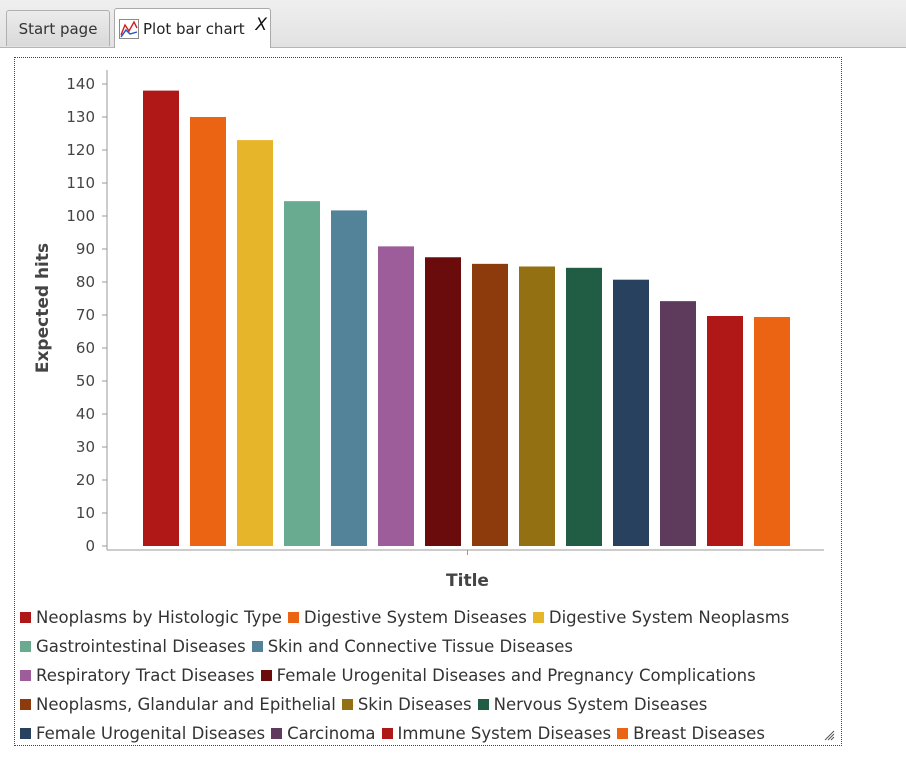  Describe the element at coordinates (80, 216) in the screenshot. I see `y-tick-label: 100` at that location.